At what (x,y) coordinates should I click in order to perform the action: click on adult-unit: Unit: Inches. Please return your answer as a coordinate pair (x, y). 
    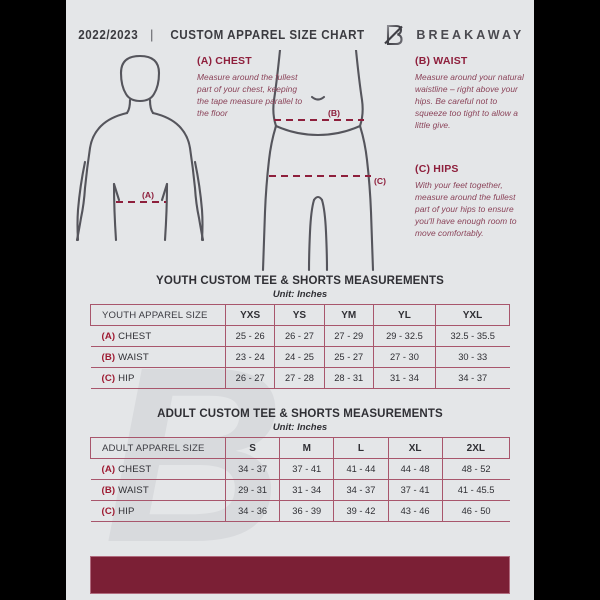
    Looking at the image, I should click on (300, 427).